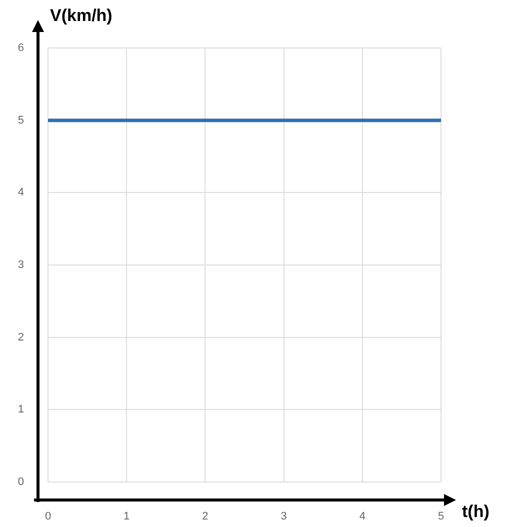 This screenshot has height=527, width=506. Describe the element at coordinates (362, 516) in the screenshot. I see `x-tick-label: 4` at that location.